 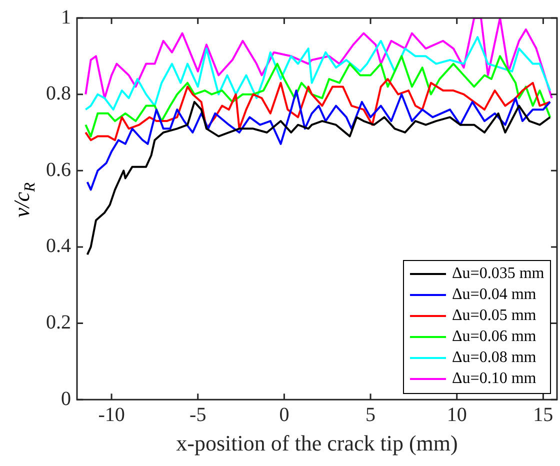 What do you see at coordinates (198, 415) in the screenshot?
I see `x-tick-label: -5` at bounding box center [198, 415].